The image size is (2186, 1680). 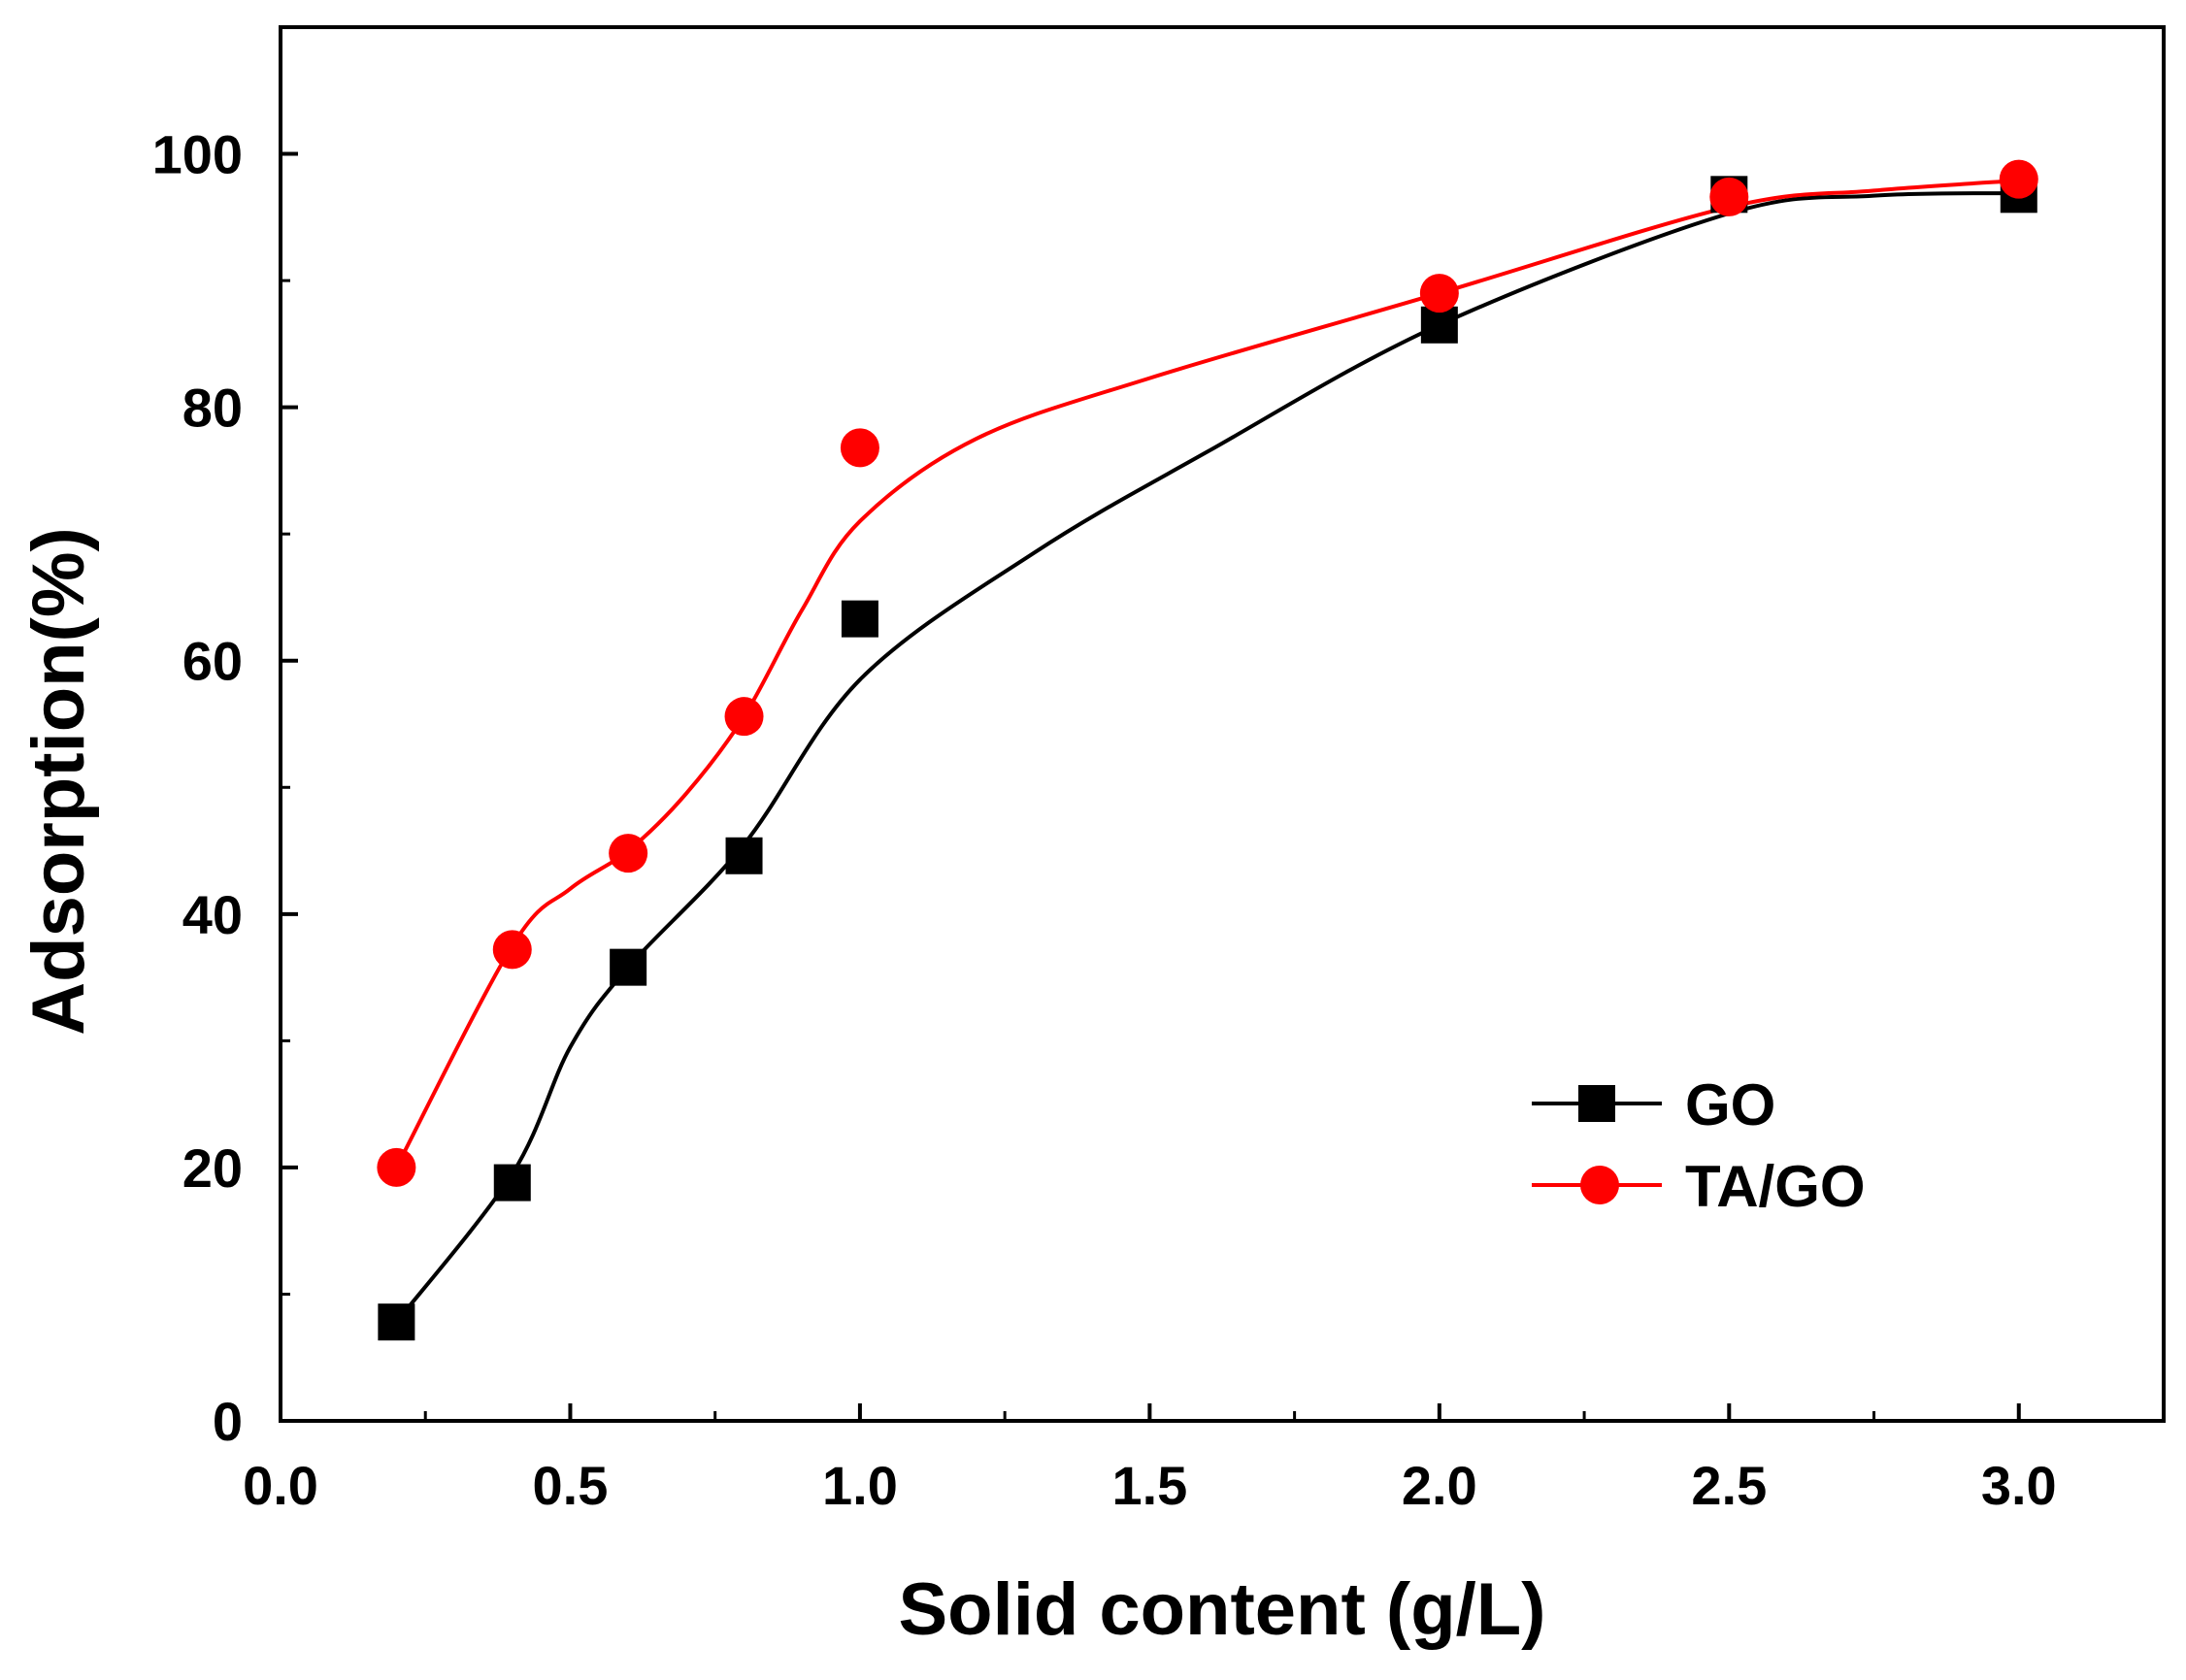 I want to click on x-tick-label: 1.0, so click(x=860, y=1485).